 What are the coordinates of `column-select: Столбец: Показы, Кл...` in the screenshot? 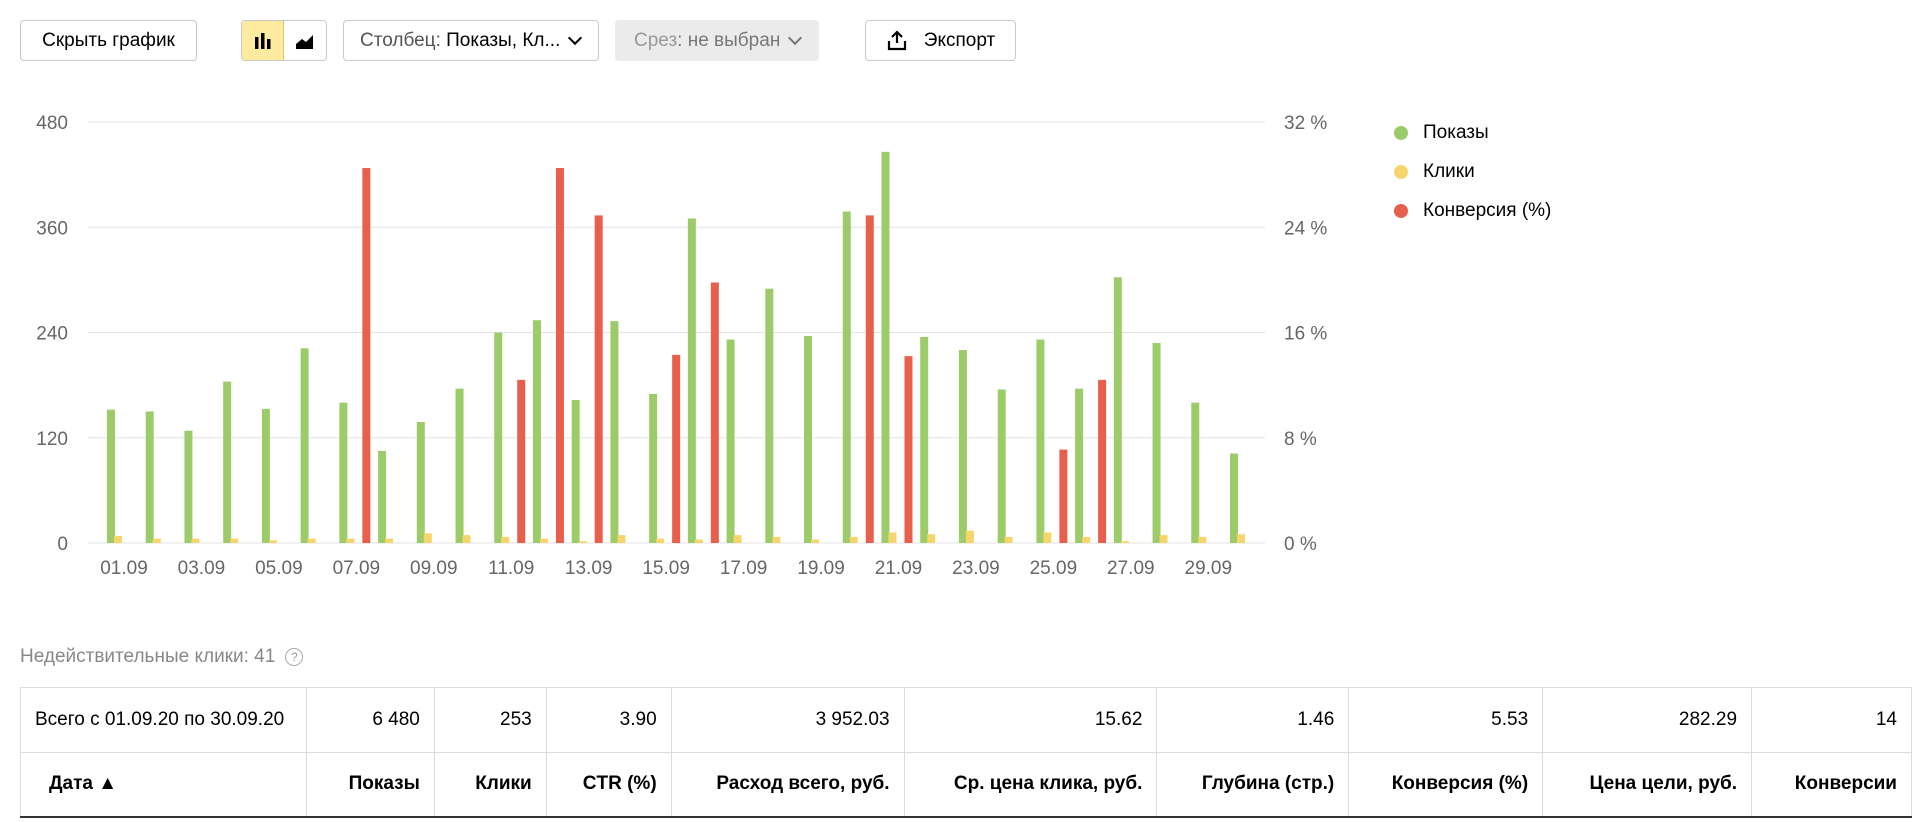 It's located at (471, 40).